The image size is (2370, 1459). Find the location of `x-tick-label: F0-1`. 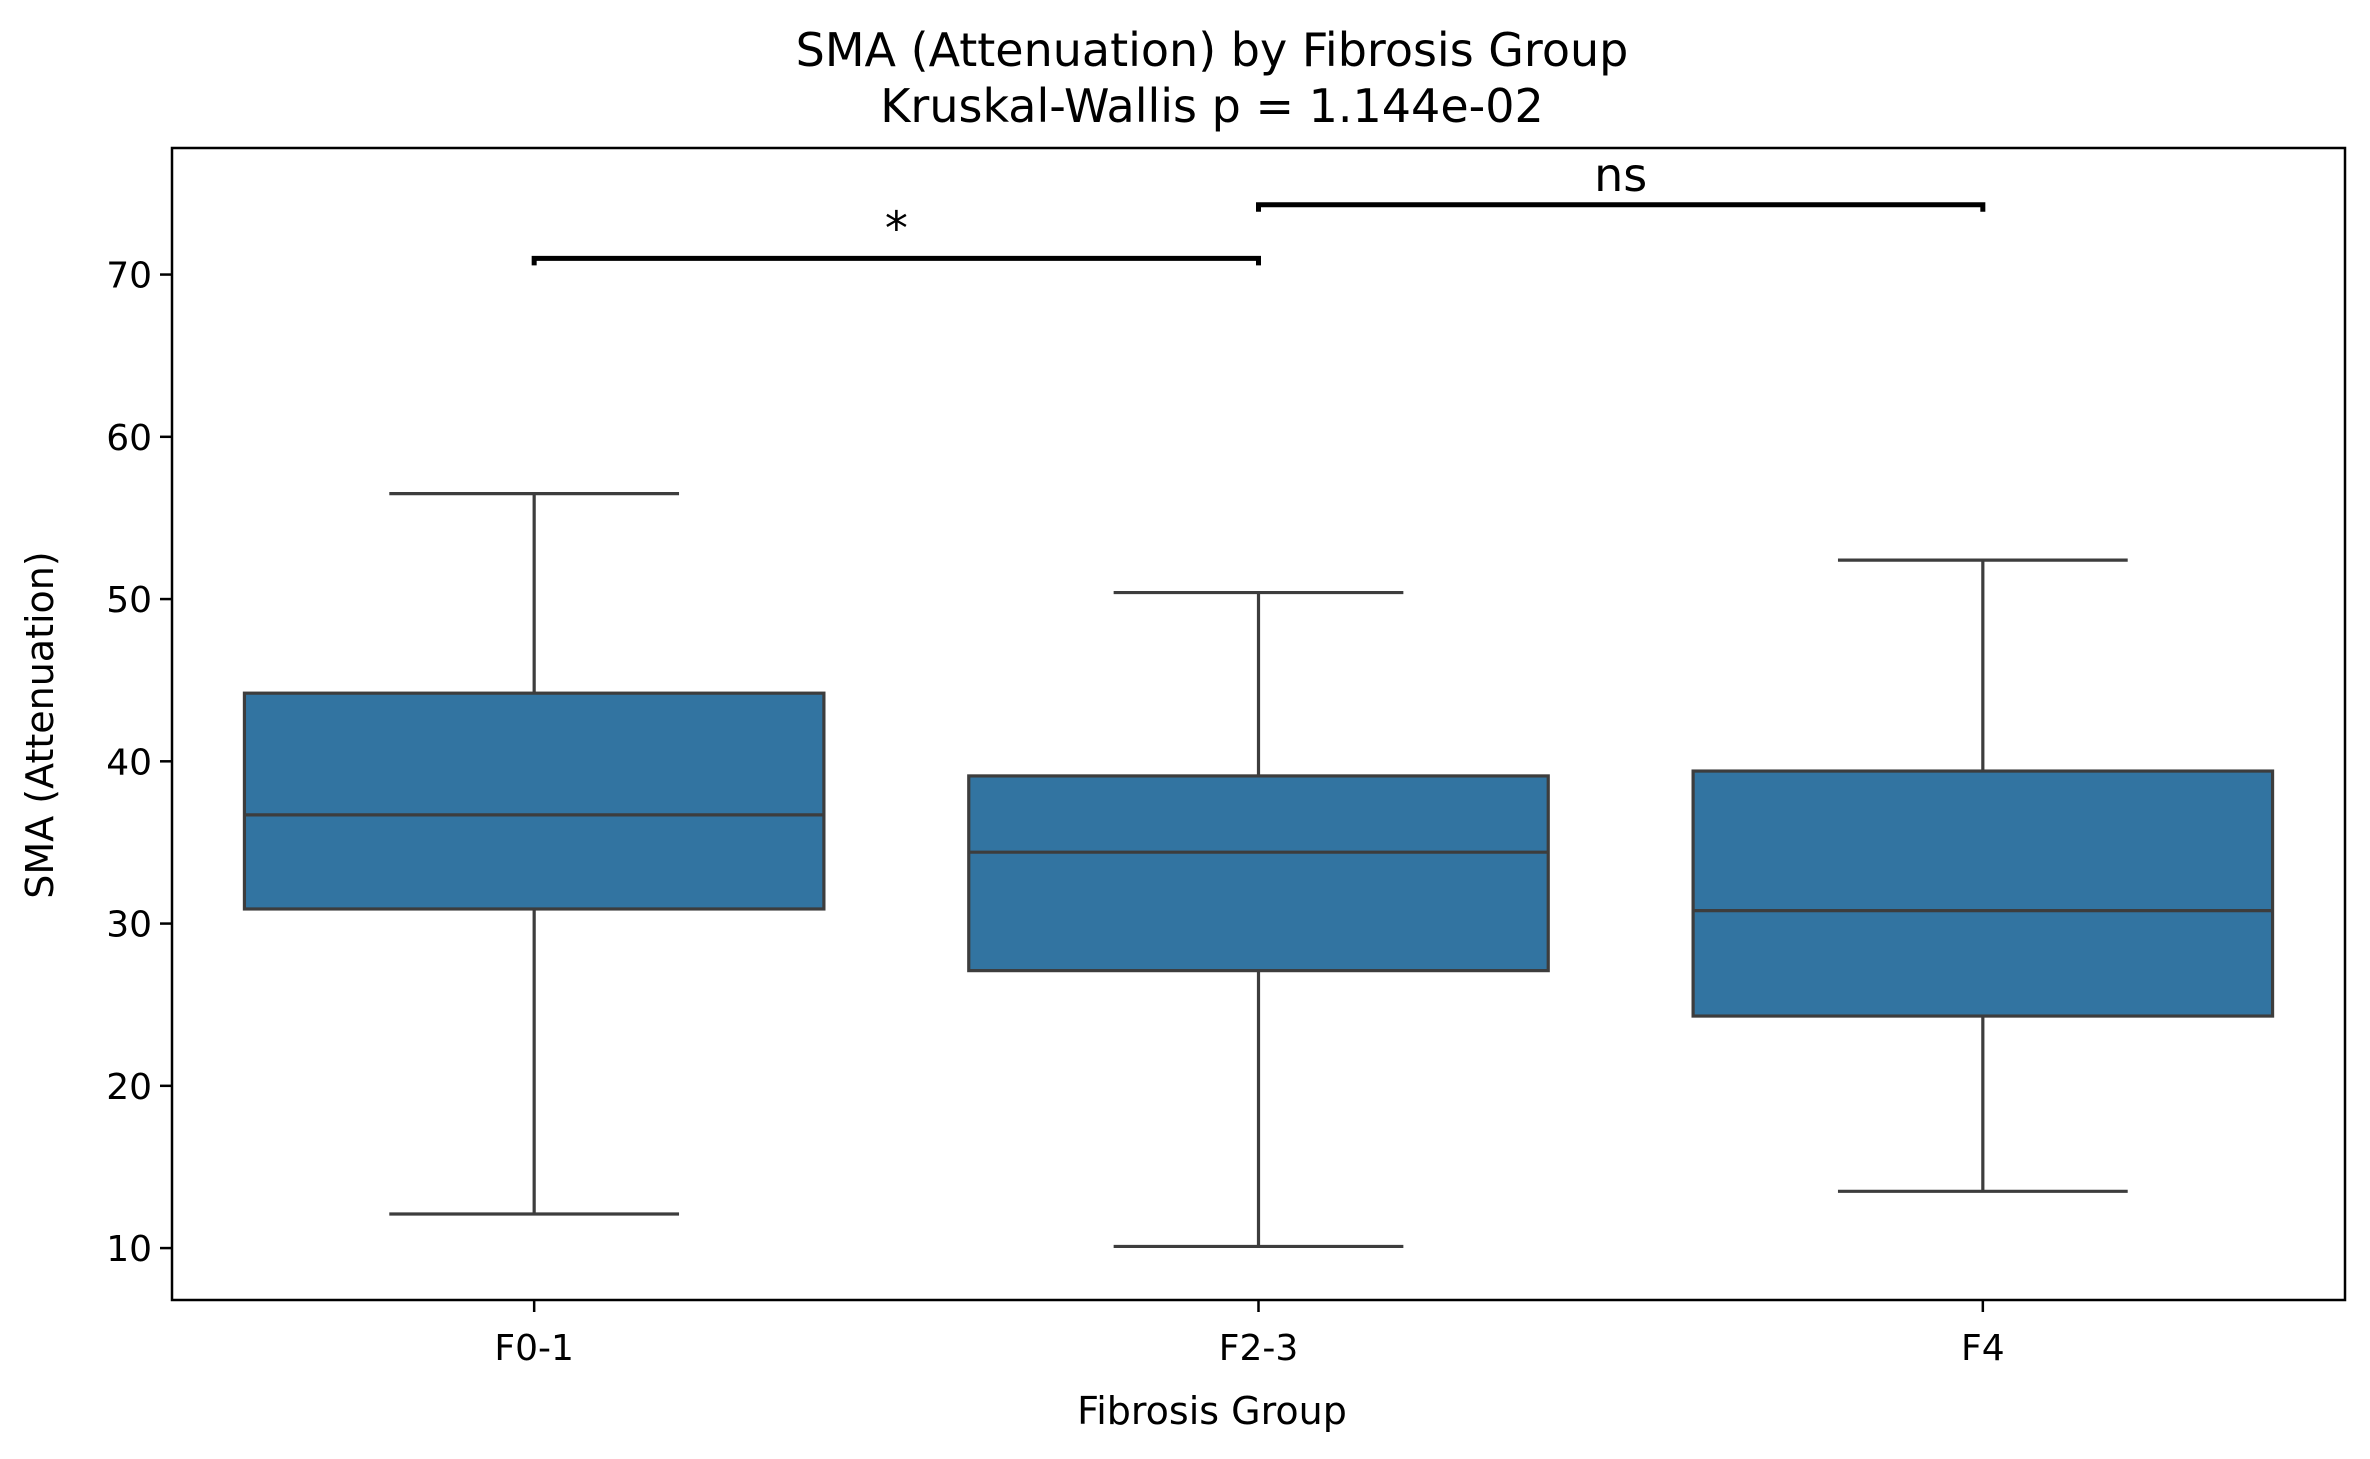

x-tick-label: F0-1 is located at coordinates (534, 1348).